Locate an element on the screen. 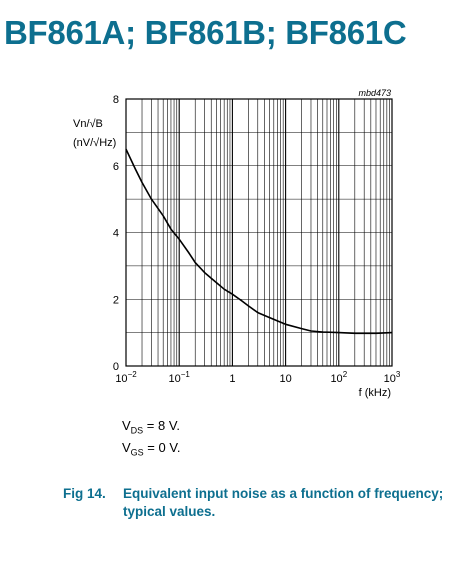 The width and height of the screenshot is (462, 563). figure-number: Fig 14. is located at coordinates (84, 493).